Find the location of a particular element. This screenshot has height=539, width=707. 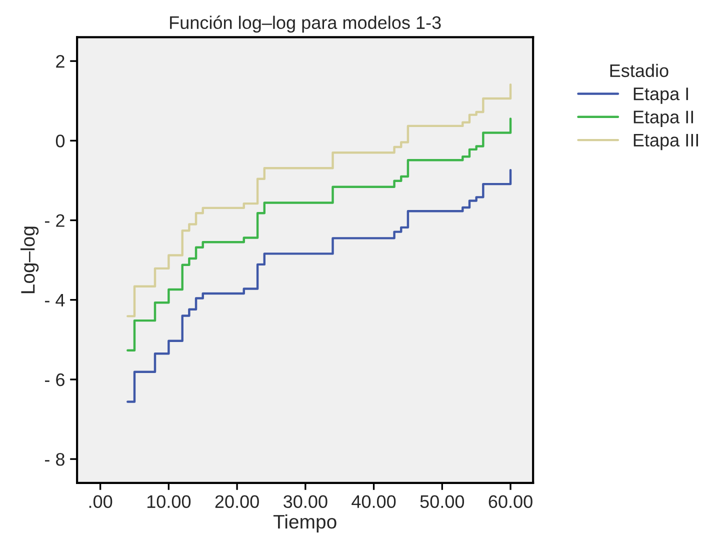

y-tick-label: 2 is located at coordinates (60, 61).